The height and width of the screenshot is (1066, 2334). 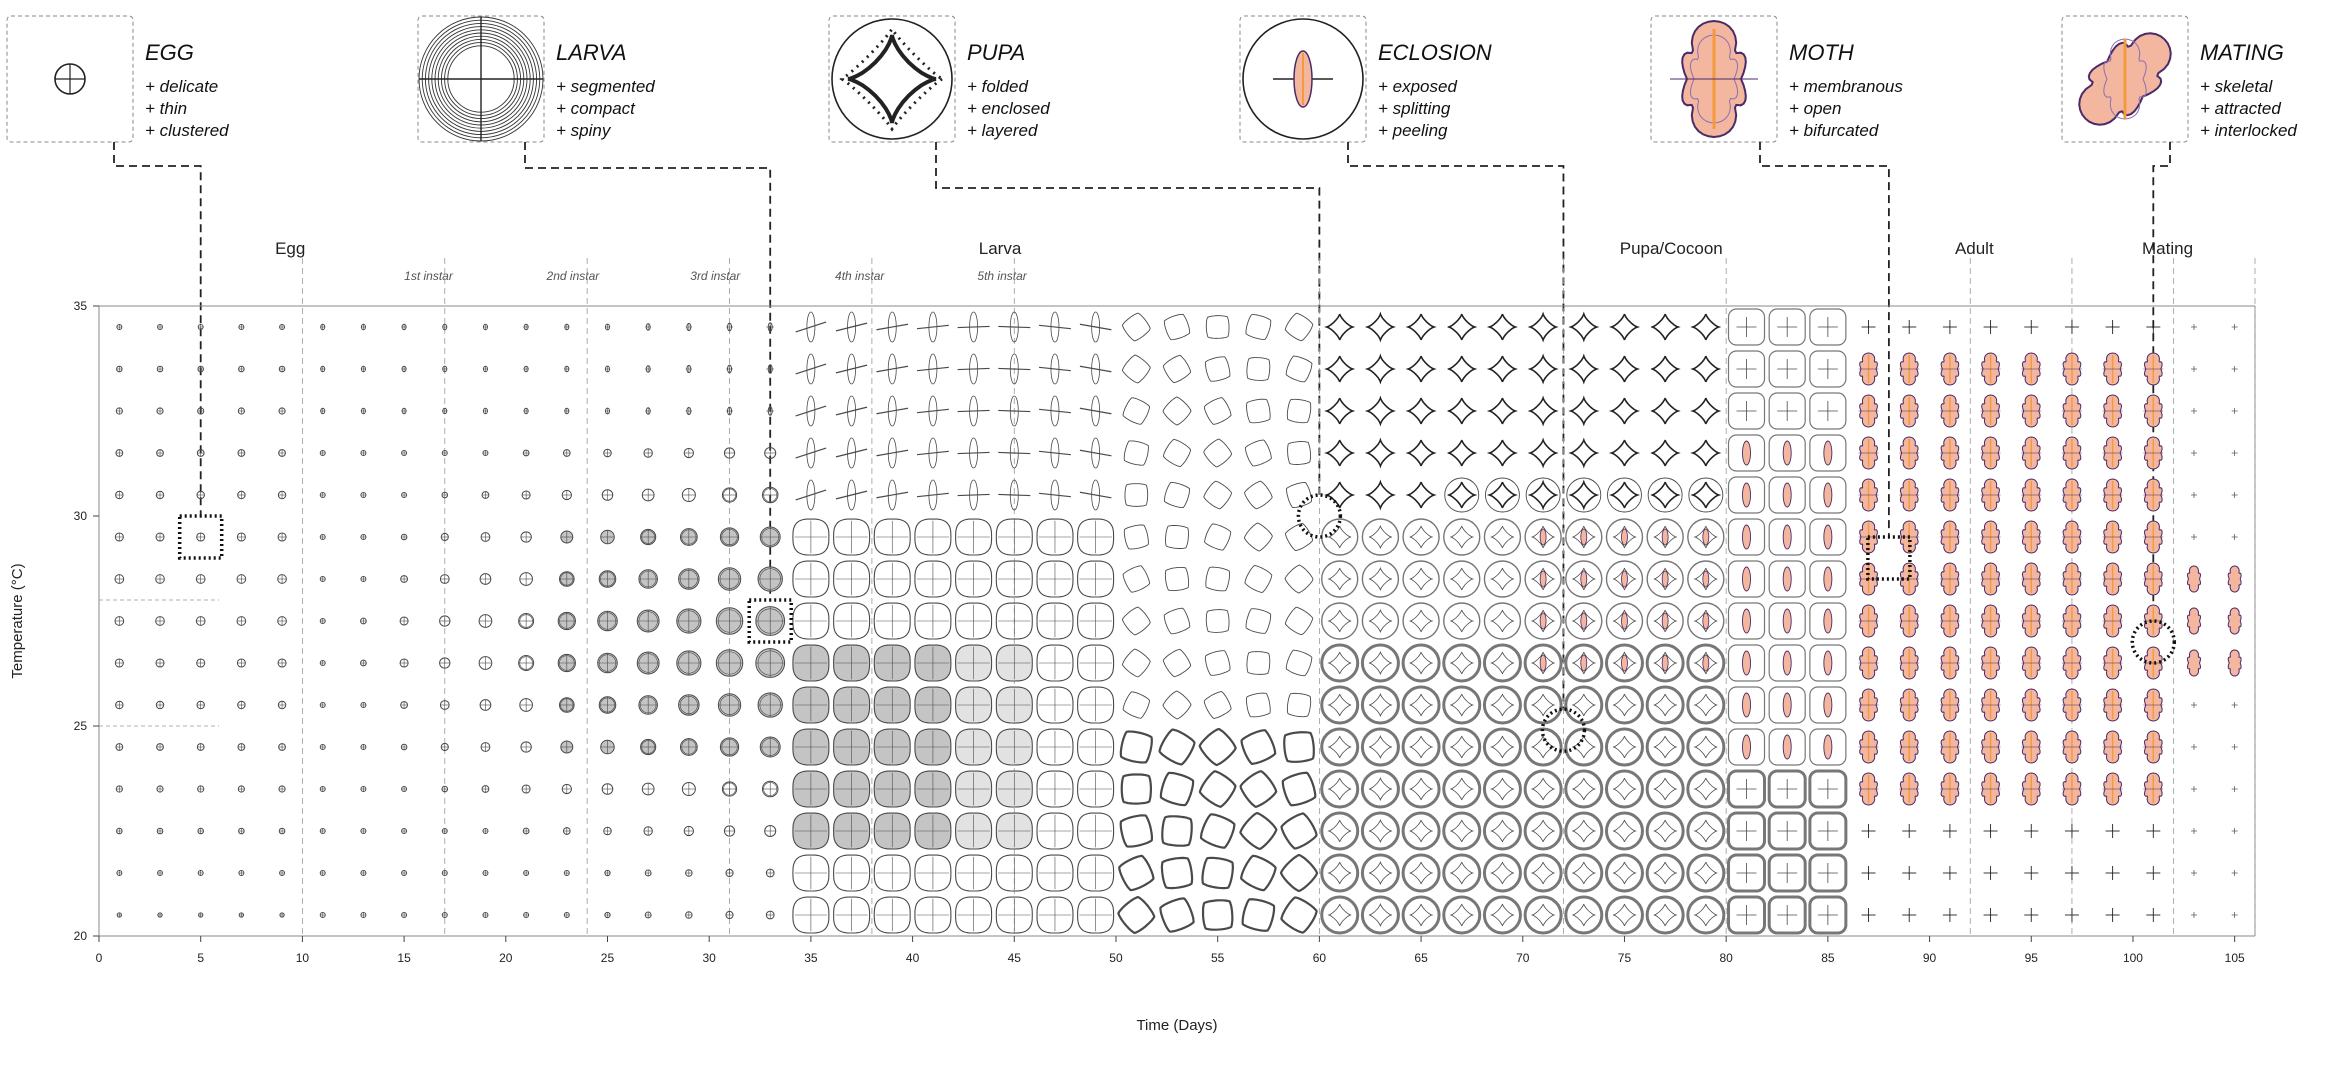 I want to click on instar-label: 2nd instar, so click(x=573, y=276).